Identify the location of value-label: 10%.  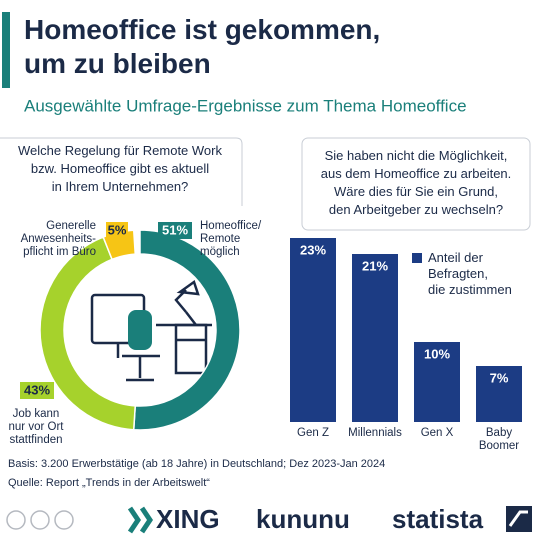
(437, 353).